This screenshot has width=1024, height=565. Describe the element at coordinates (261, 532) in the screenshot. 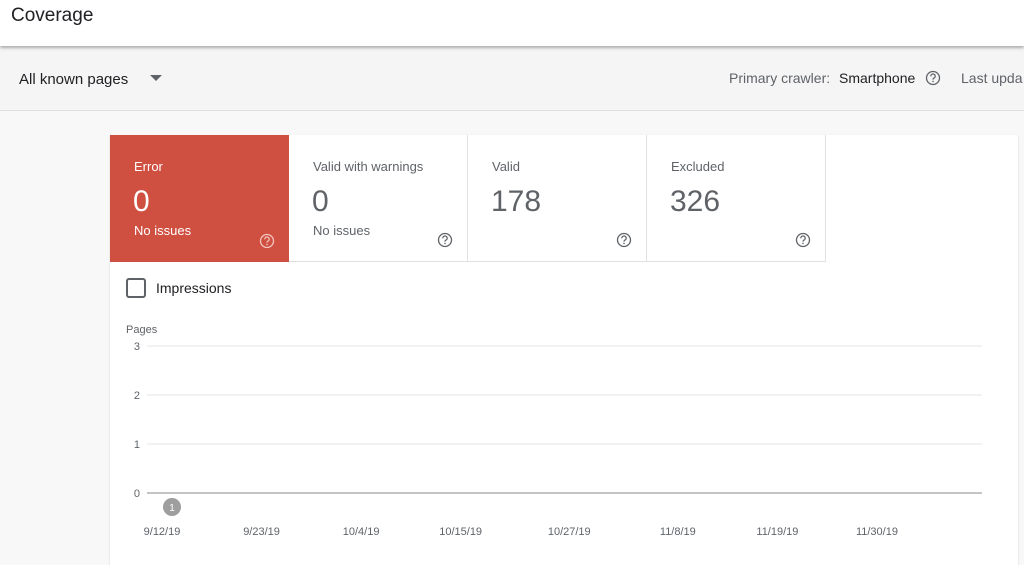

I see `x-tick-label: 9/23/19` at that location.